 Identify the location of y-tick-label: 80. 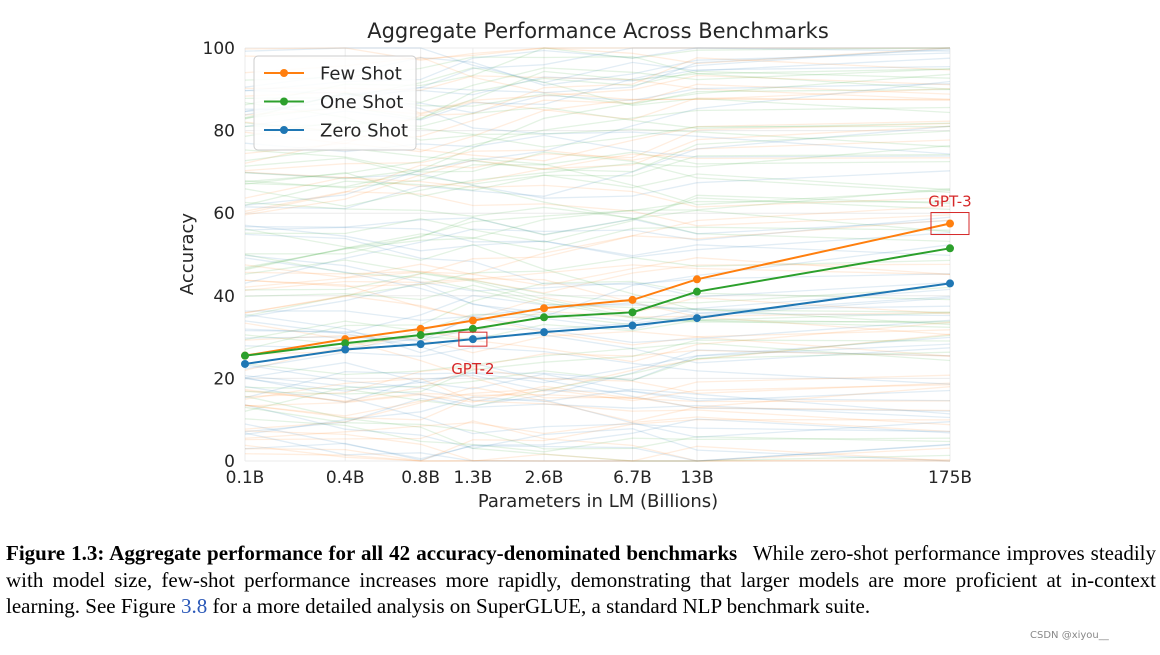
(224, 132).